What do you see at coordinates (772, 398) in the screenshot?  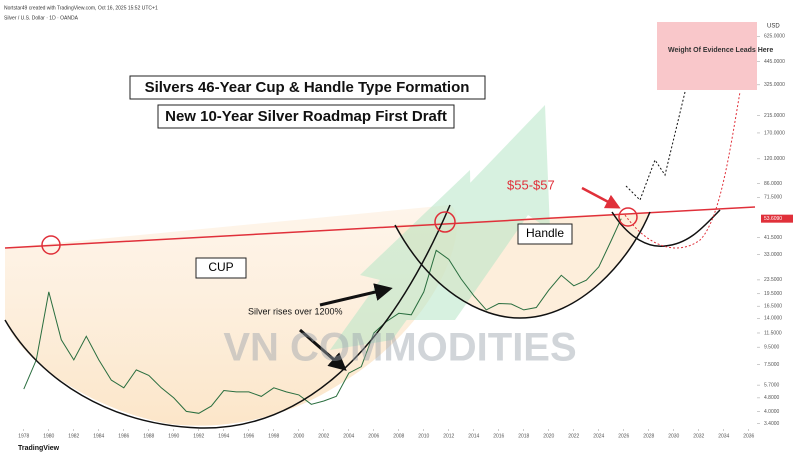 I see `y-tick-label: 4.8000` at bounding box center [772, 398].